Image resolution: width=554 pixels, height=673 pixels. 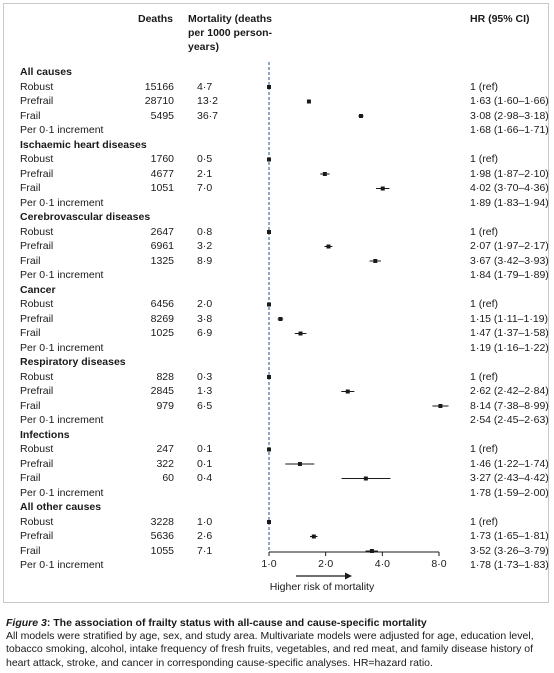 I want to click on table-row: Prefrail 8269 3·8 1·15 (1·11–1·19), so click(x=277, y=319).